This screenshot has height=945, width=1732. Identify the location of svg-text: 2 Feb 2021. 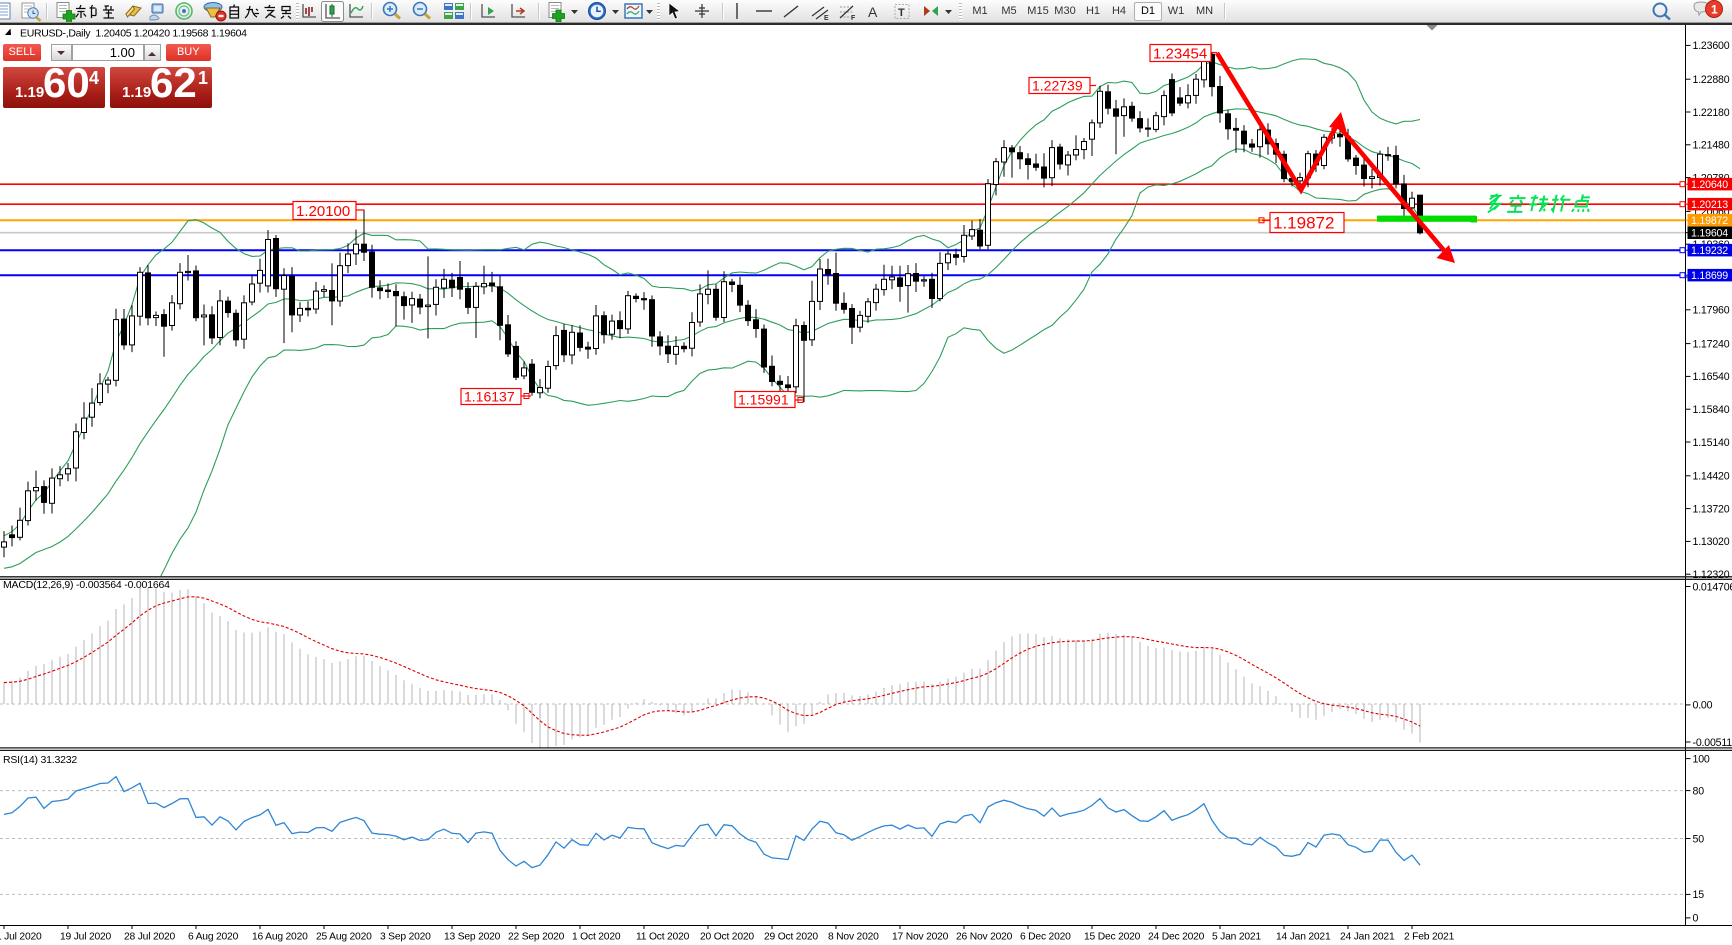
(1429, 937).